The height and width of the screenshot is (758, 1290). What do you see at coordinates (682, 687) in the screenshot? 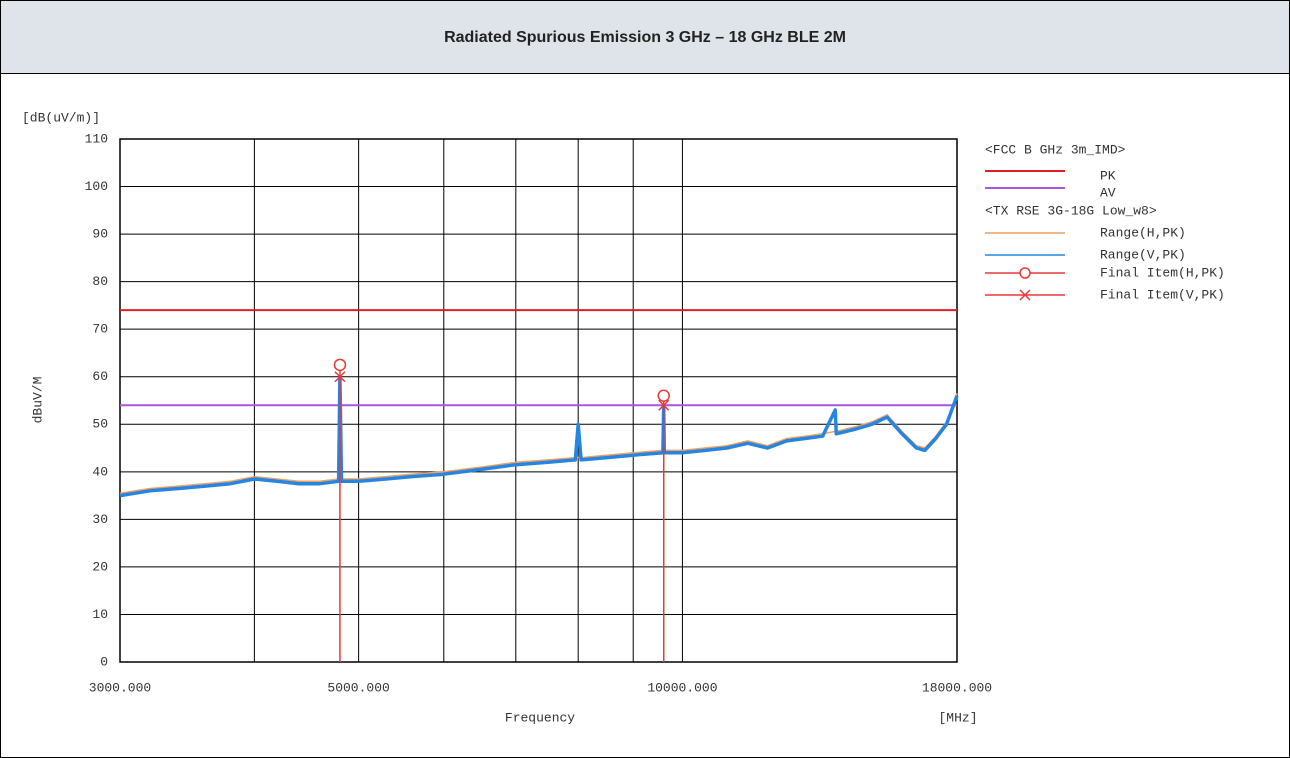
I see `x-tick-label: 10000.000` at bounding box center [682, 687].